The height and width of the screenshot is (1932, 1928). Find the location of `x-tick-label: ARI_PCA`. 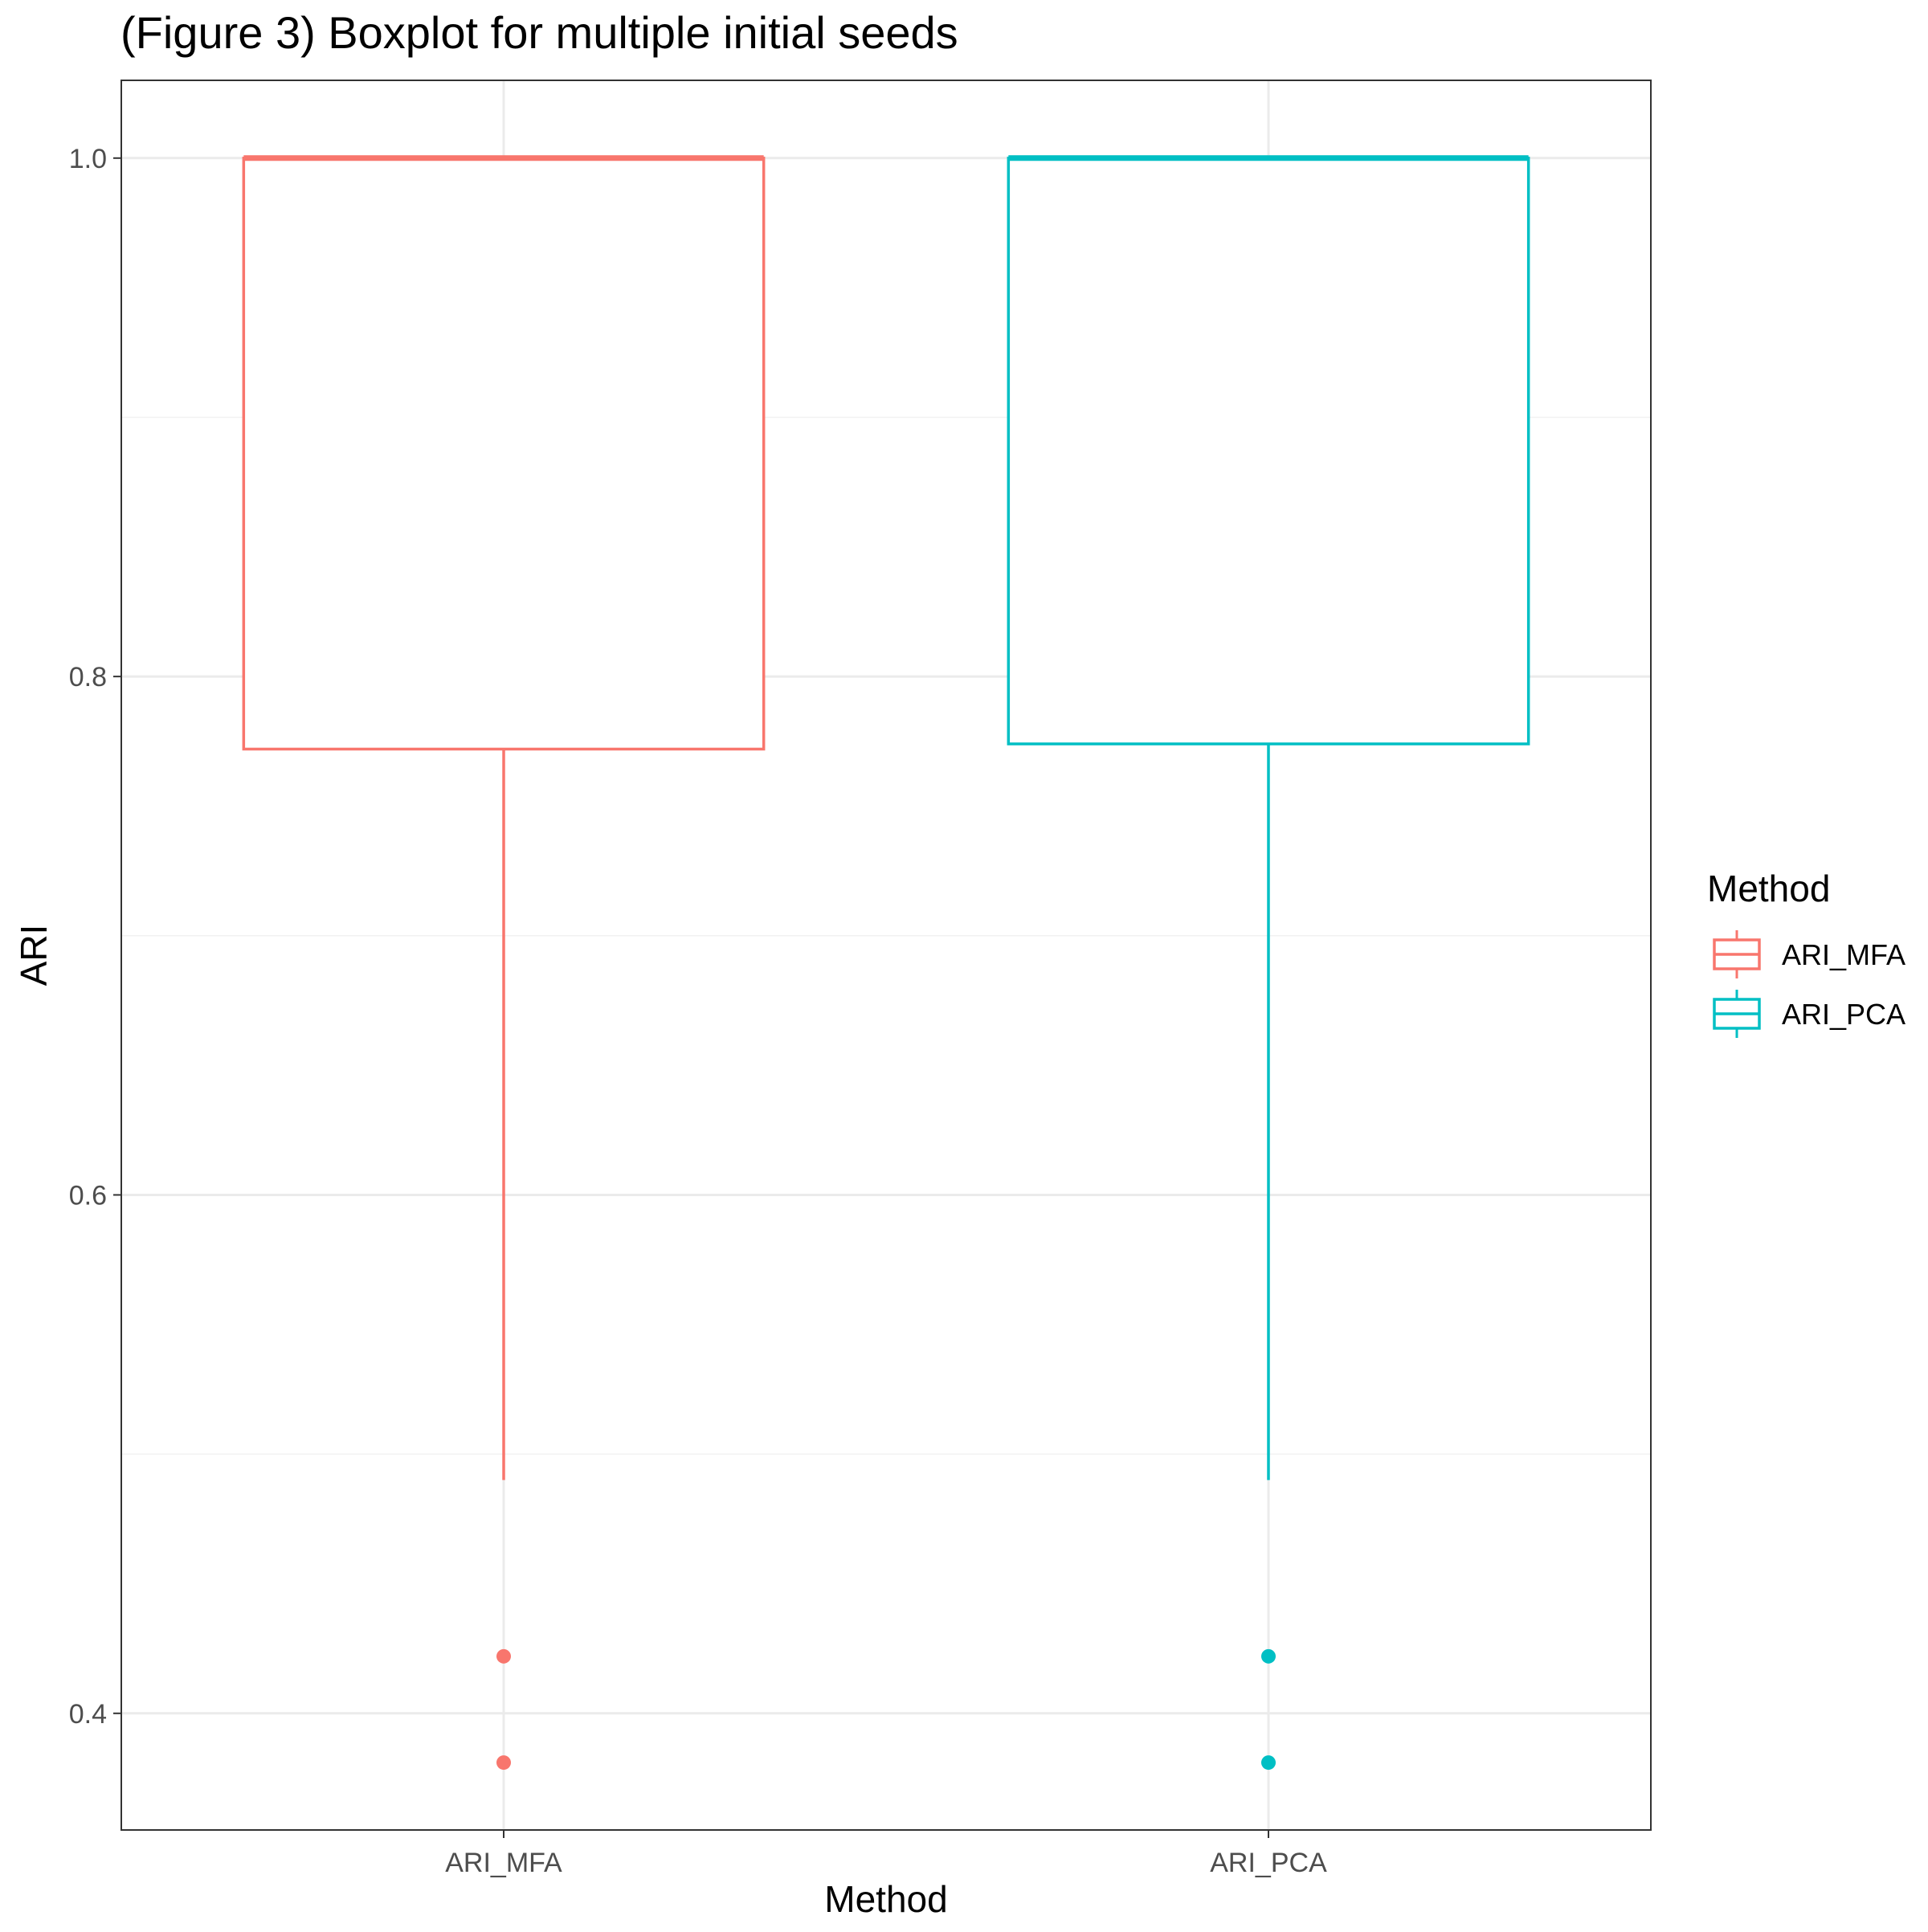

x-tick-label: ARI_PCA is located at coordinates (1268, 1863).